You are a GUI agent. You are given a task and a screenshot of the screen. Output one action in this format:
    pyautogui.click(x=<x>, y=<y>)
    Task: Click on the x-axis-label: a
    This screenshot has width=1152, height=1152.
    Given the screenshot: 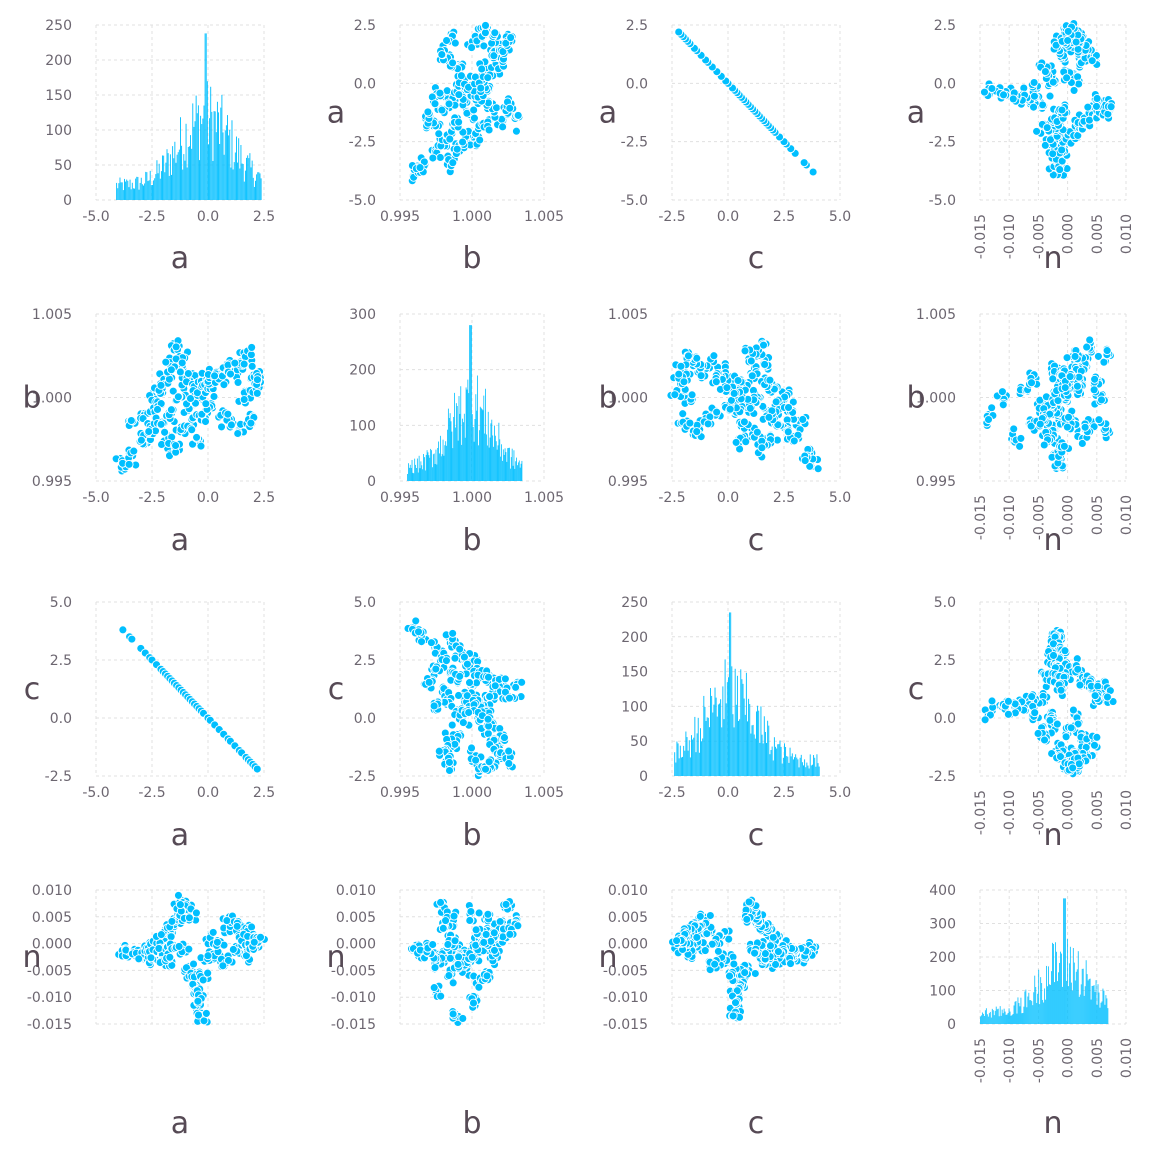 What is the action you would take?
    pyautogui.click(x=180, y=258)
    